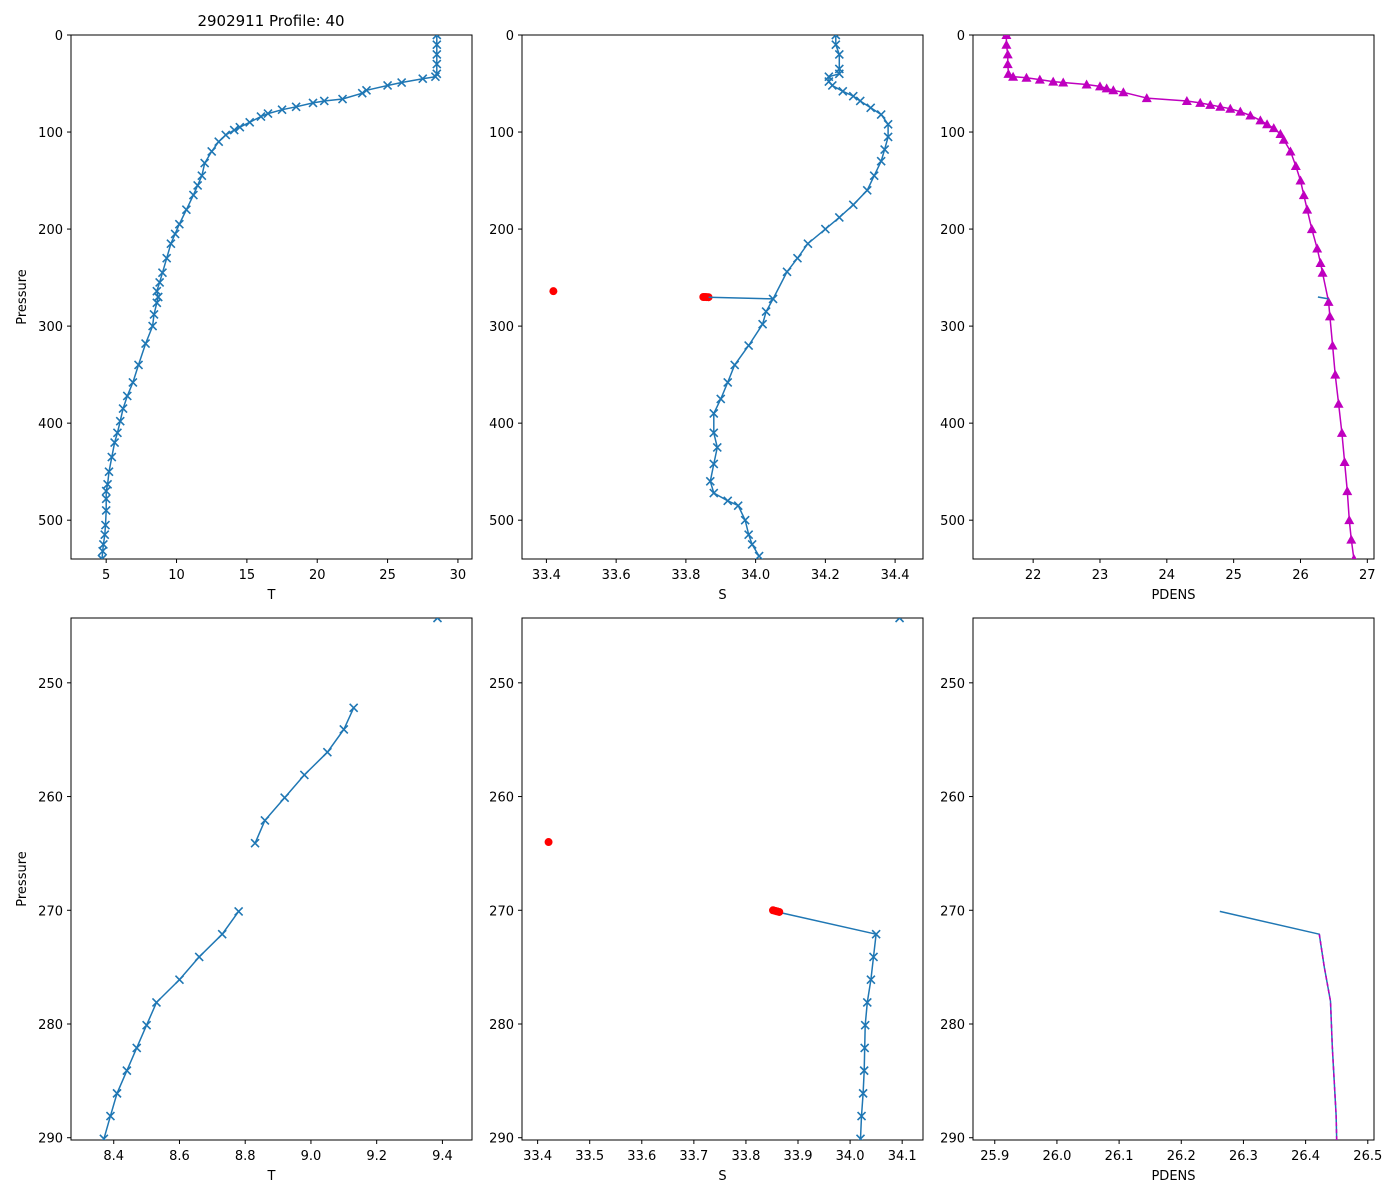  What do you see at coordinates (106, 575) in the screenshot?
I see `x-tick-label: 5` at bounding box center [106, 575].